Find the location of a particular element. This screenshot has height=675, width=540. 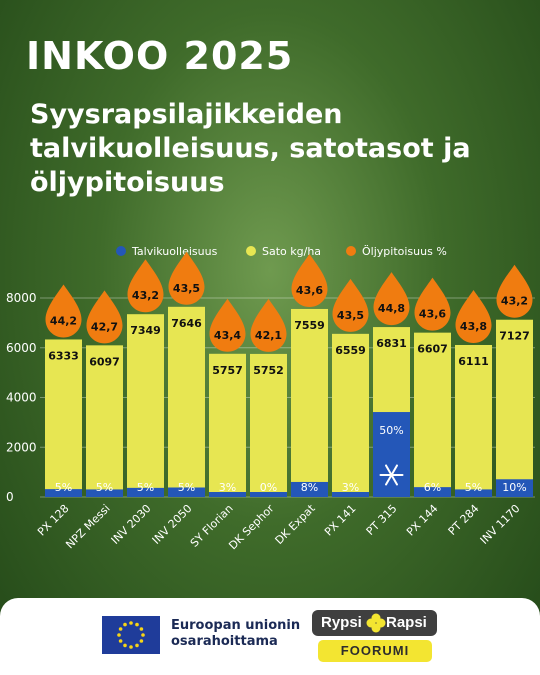

oil-label: 44,8 is located at coordinates (391, 308).